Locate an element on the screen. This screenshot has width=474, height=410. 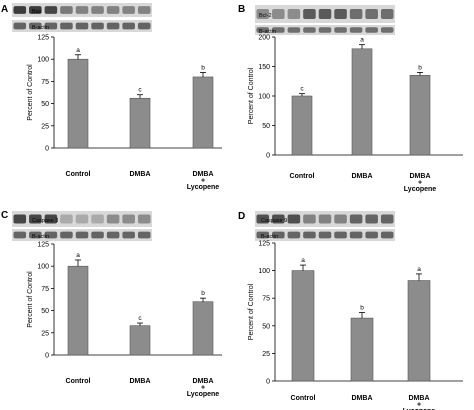
blot-label: Caspase 9 is located at coordinates (274, 221).